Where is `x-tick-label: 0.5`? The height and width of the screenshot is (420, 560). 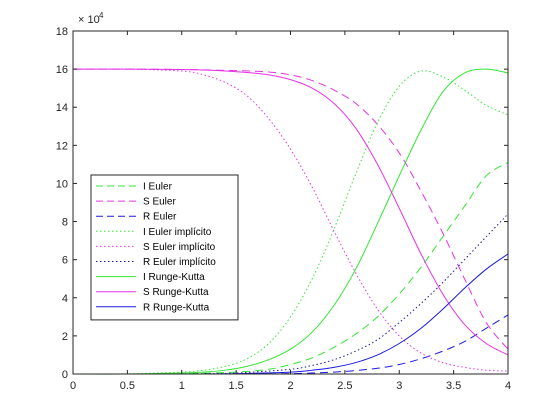 x-tick-label: 0.5 is located at coordinates (127, 386).